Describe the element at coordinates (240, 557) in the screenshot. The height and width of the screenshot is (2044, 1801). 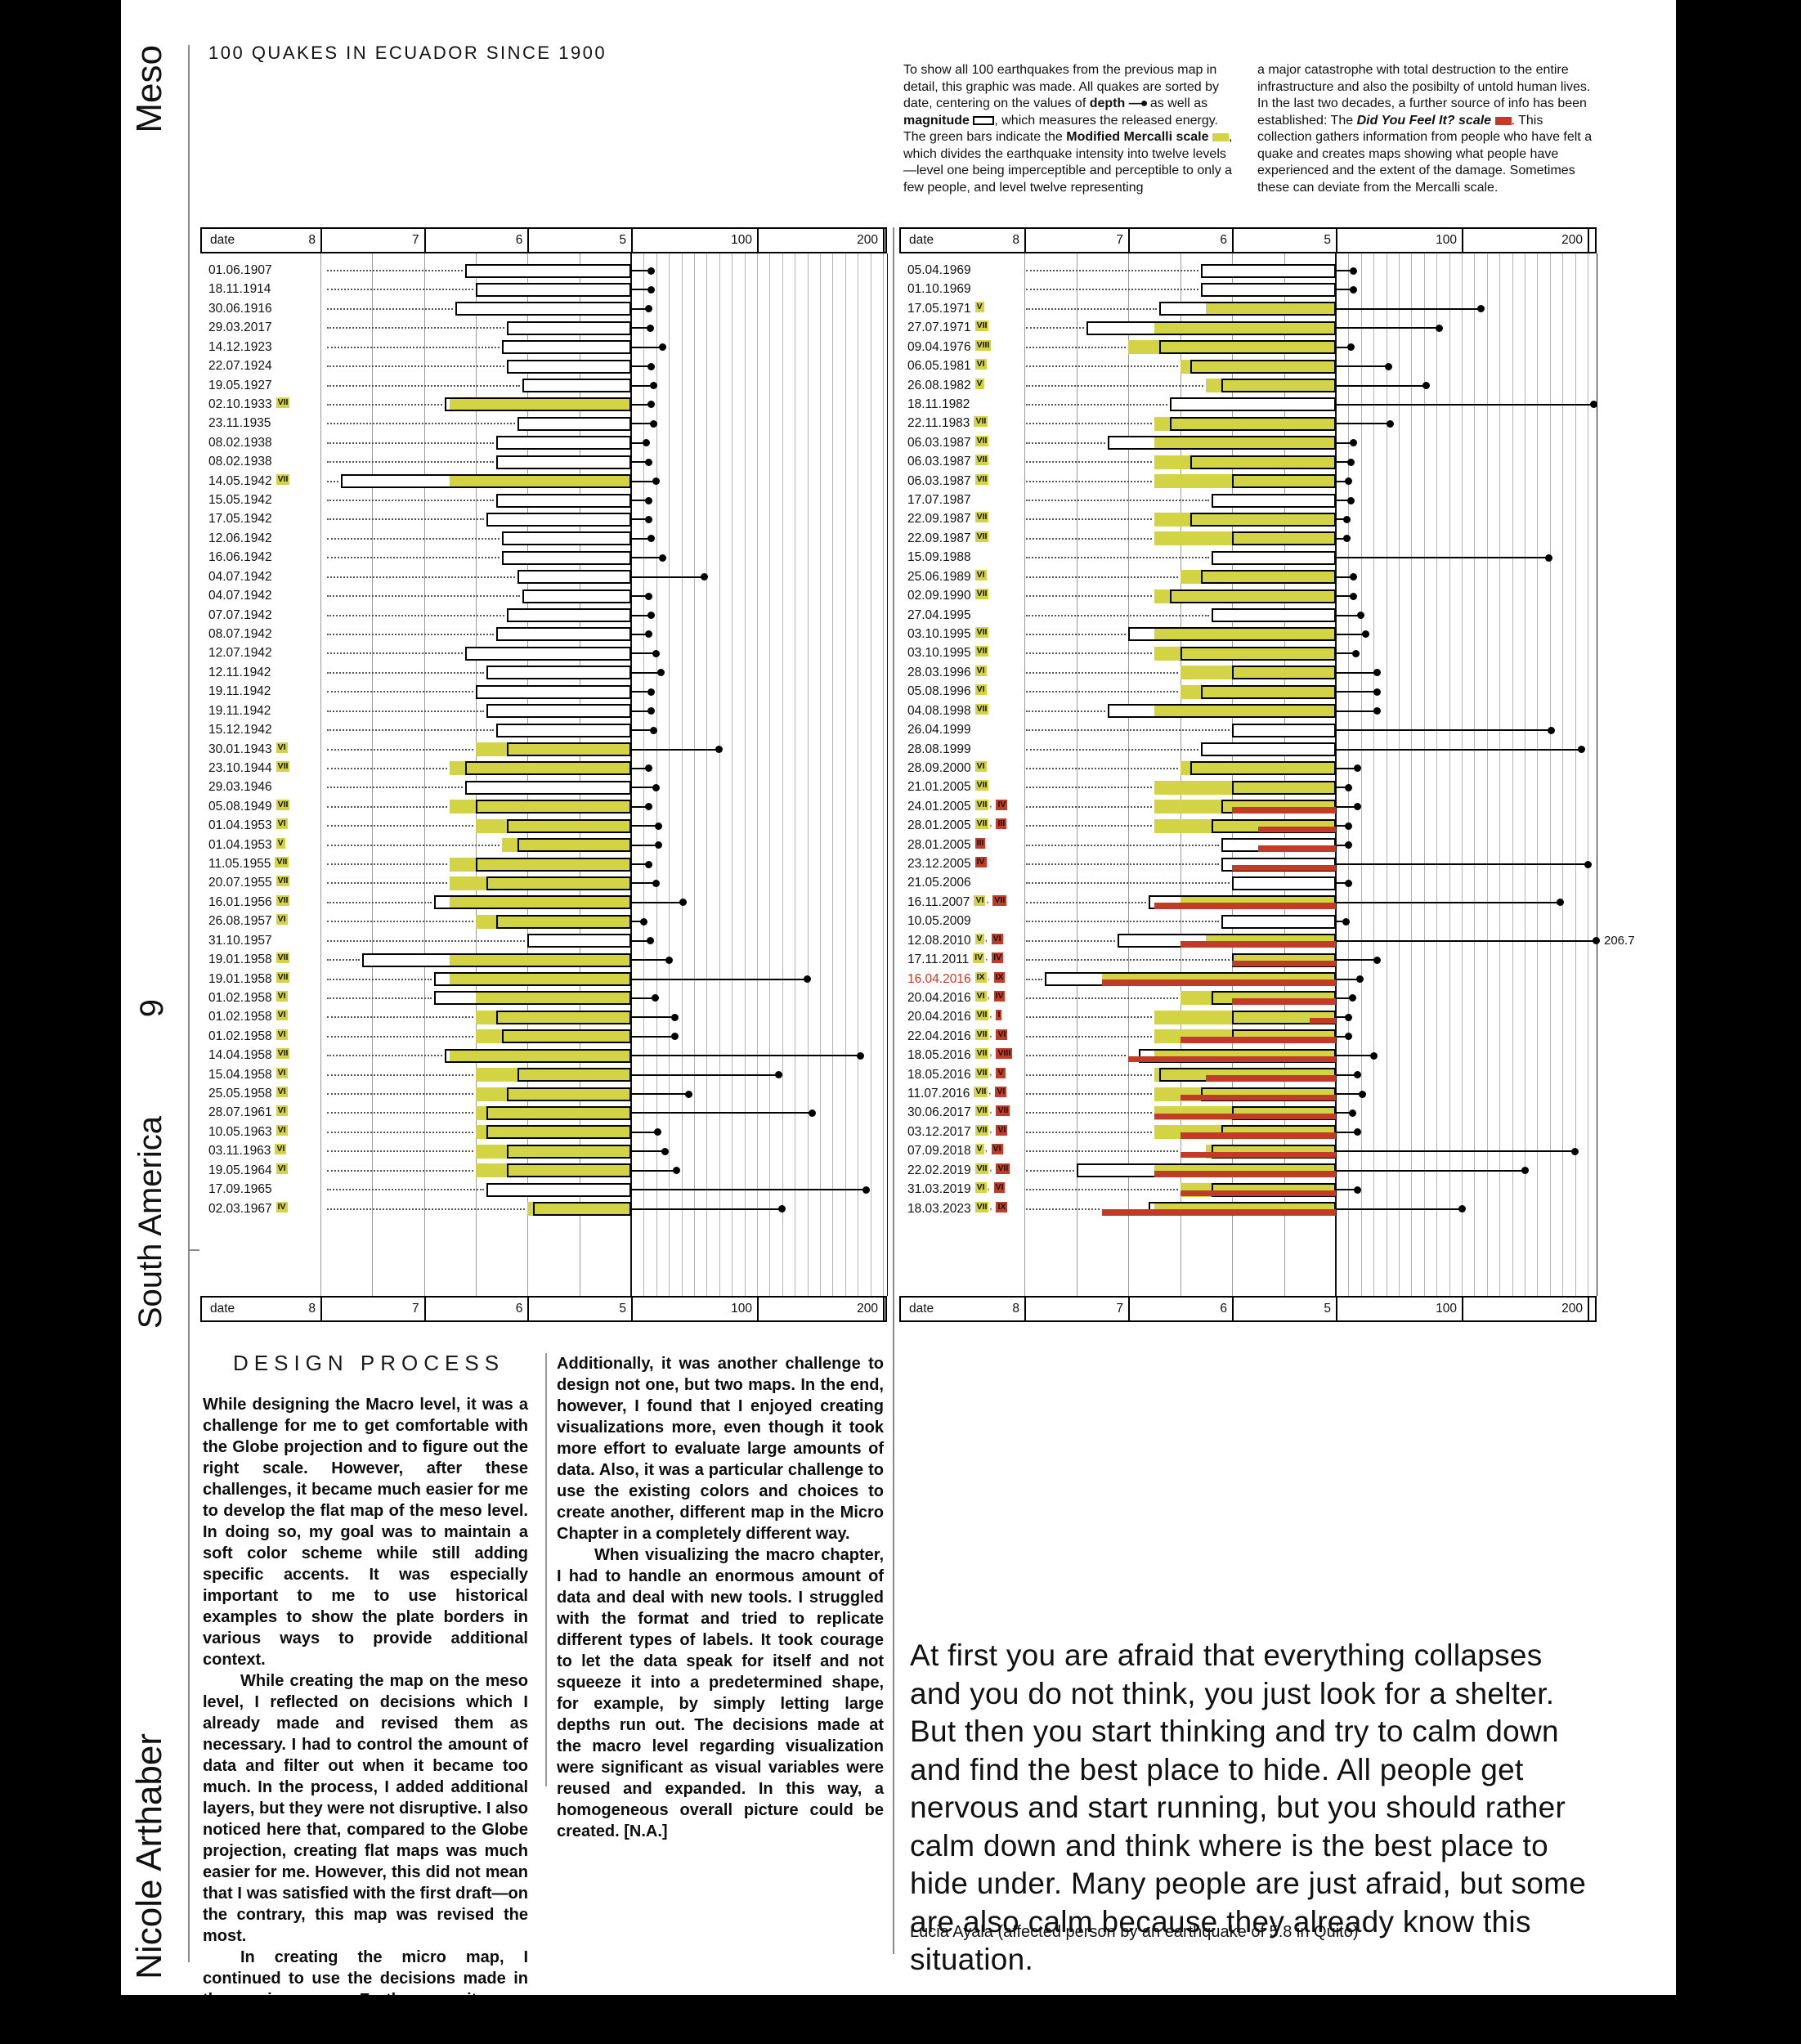
I see `quake-row-label: 16.06.1942` at that location.